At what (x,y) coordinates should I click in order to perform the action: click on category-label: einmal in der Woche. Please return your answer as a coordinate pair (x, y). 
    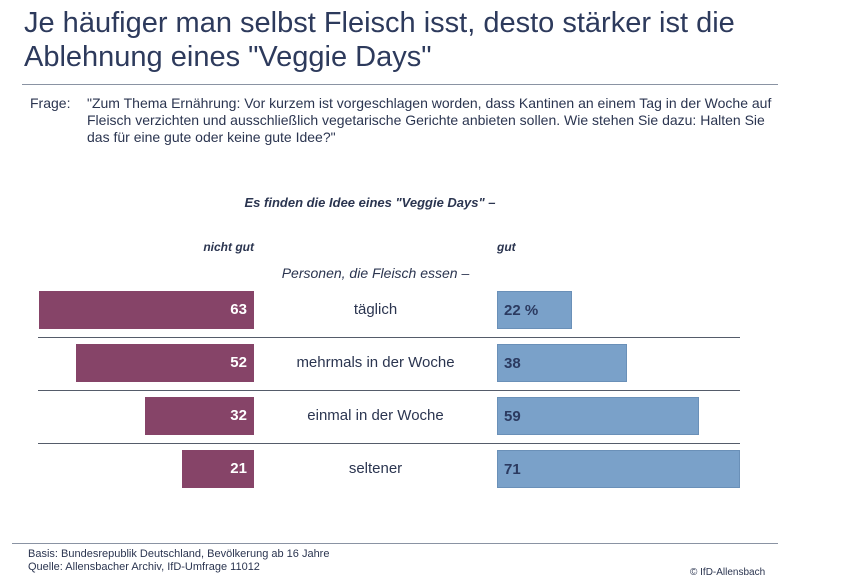
    Looking at the image, I should click on (375, 415).